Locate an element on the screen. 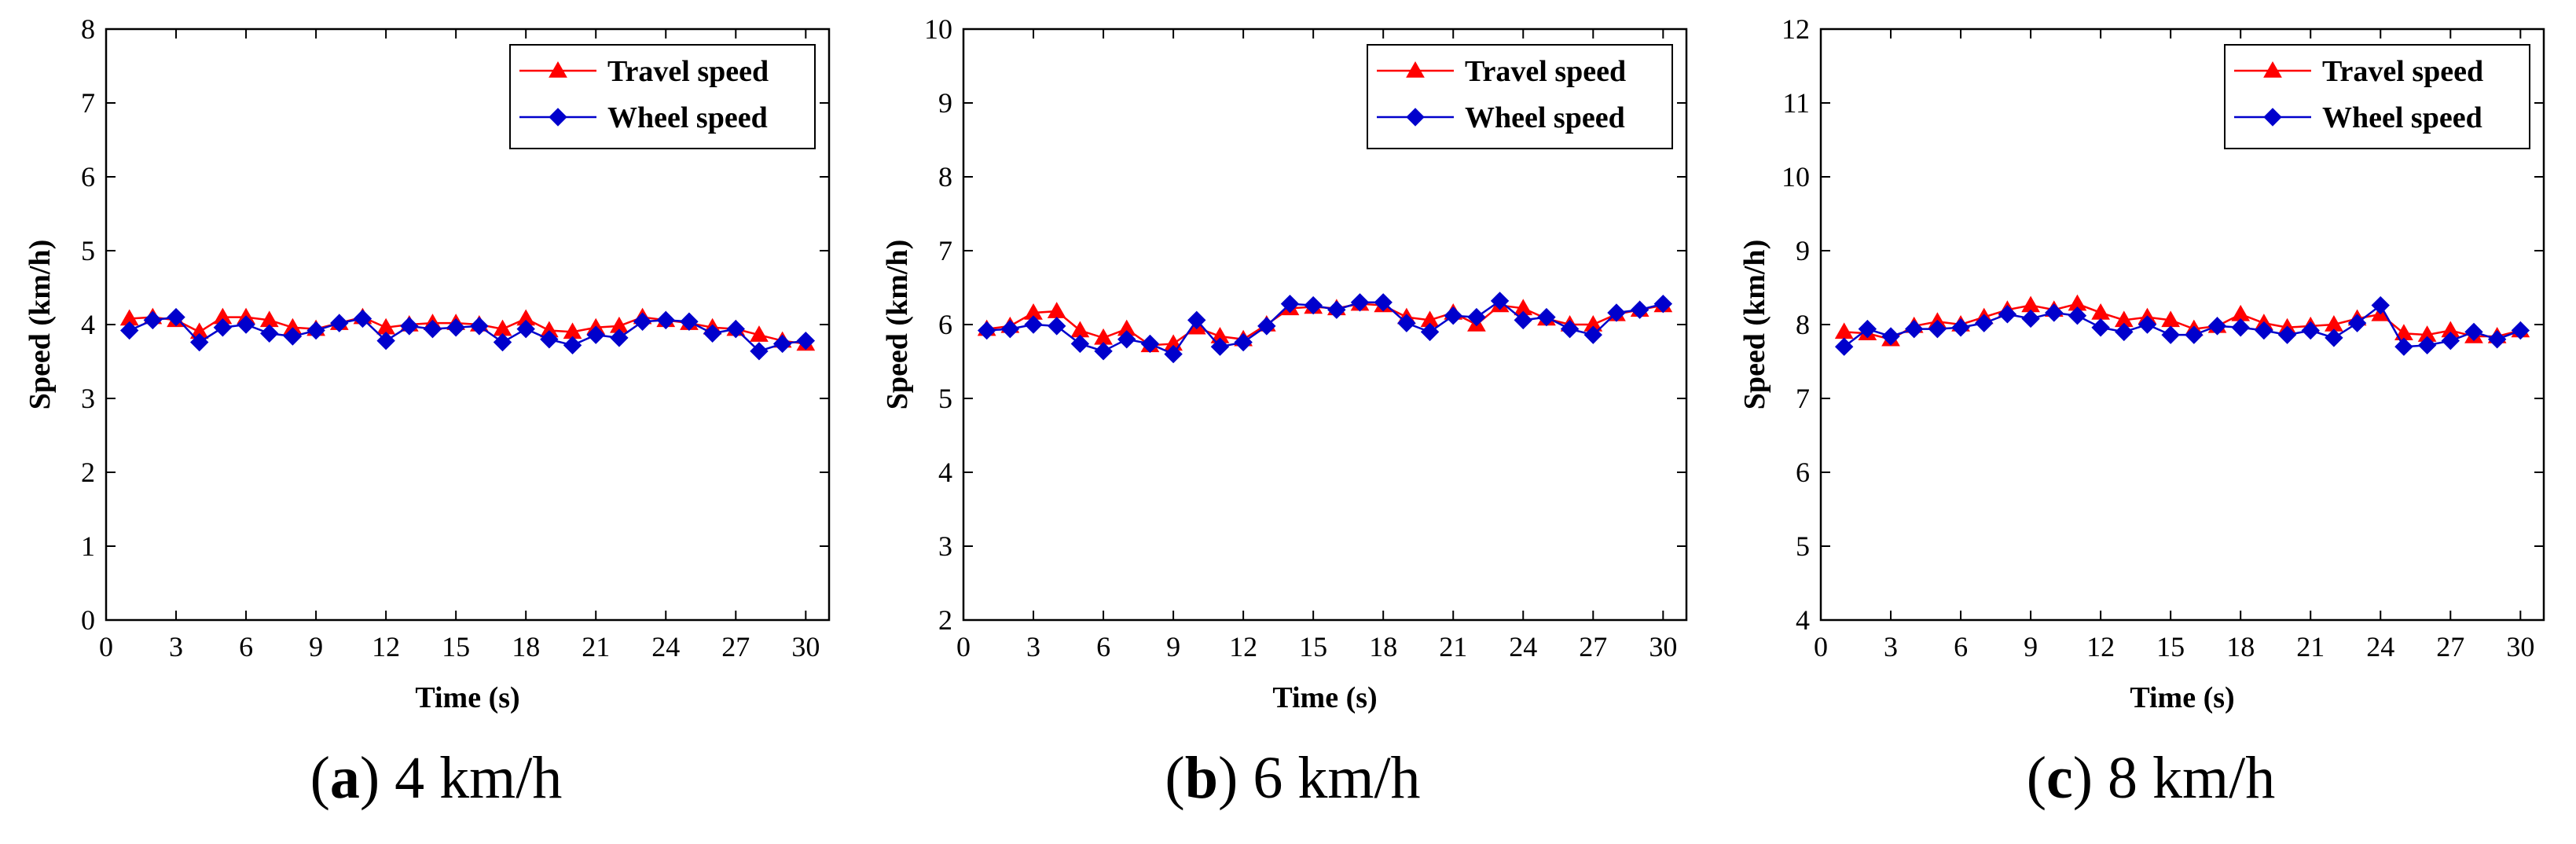 The height and width of the screenshot is (844, 2576). legend-wheel-label: Wheel speed is located at coordinates (1545, 118).